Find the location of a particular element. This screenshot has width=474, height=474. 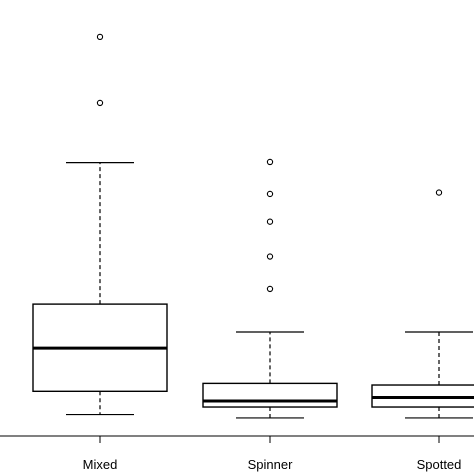

box-spinner is located at coordinates (270, 395).